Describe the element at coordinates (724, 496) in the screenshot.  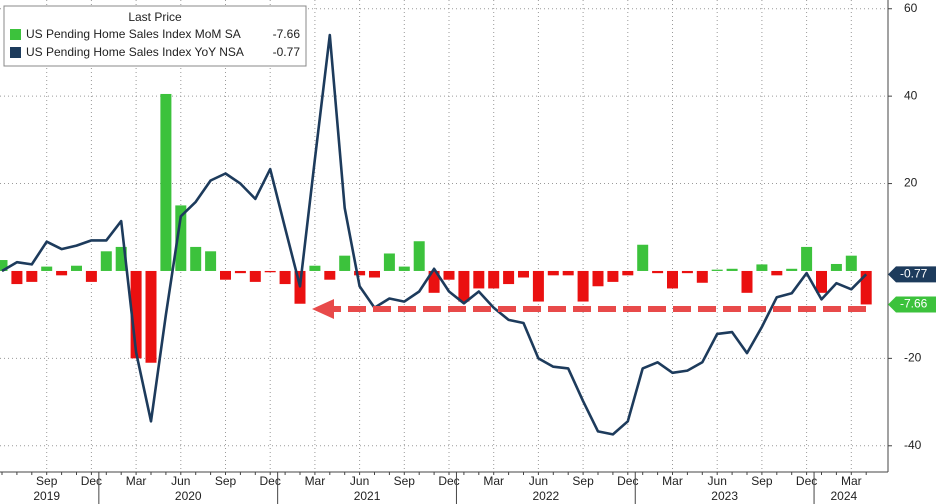
I see `x-year-label: 2023` at that location.